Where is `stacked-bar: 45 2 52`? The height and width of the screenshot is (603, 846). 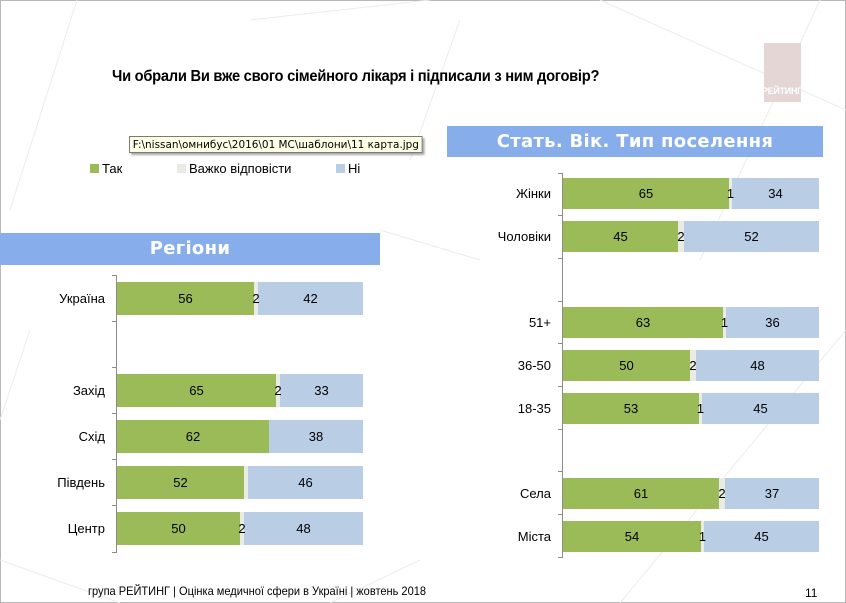
stacked-bar: 45 2 52 is located at coordinates (691, 236).